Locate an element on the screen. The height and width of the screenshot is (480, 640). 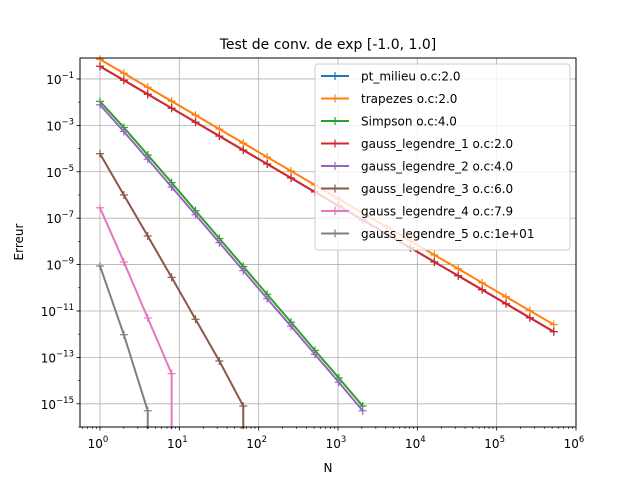
chart-title: Test de conv. de exp [-1.0, 1.0] is located at coordinates (328, 45).